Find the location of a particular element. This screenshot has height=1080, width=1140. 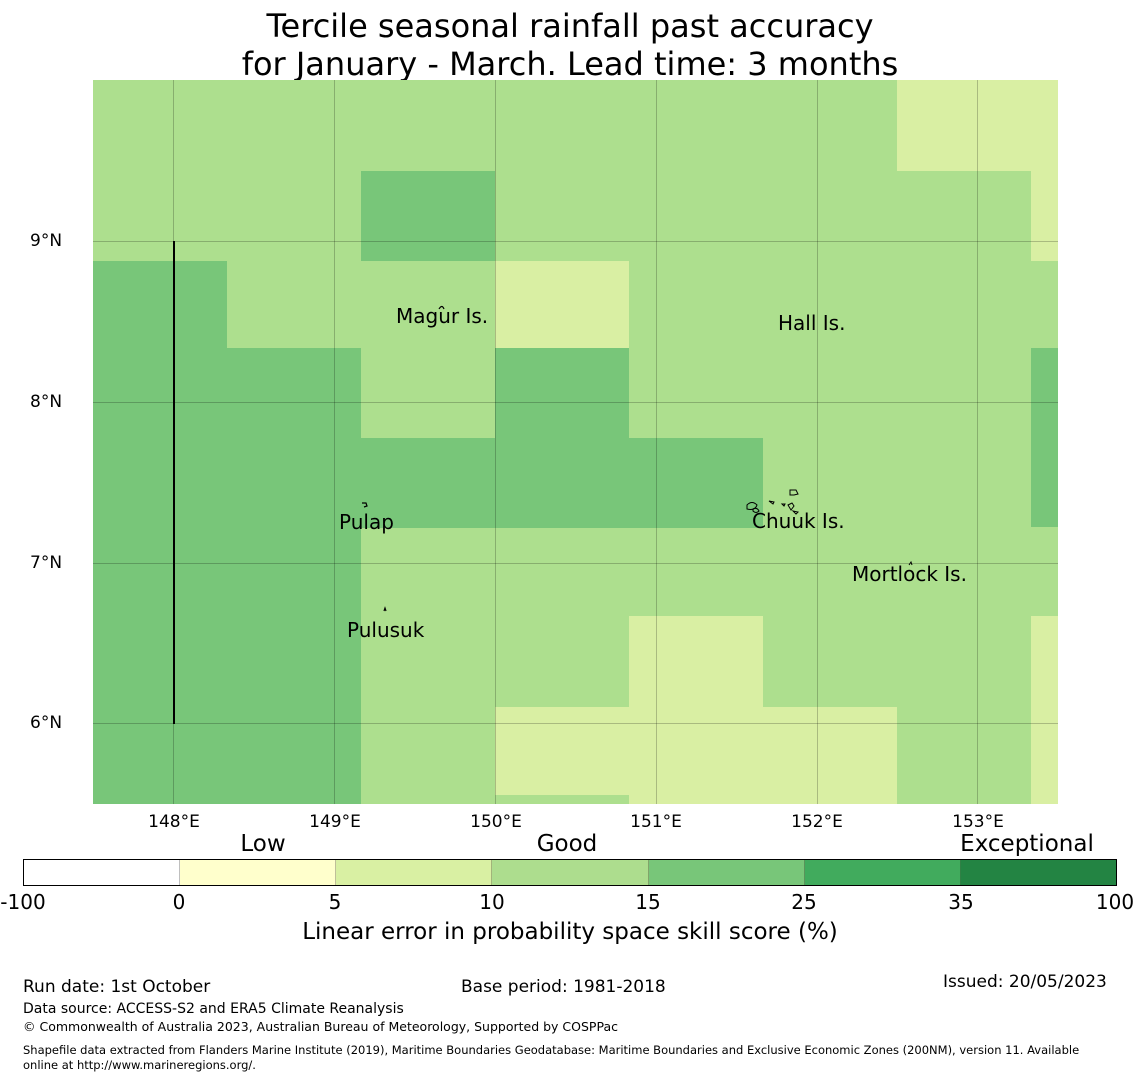

place-label-pulap: Pulap is located at coordinates (366, 522).